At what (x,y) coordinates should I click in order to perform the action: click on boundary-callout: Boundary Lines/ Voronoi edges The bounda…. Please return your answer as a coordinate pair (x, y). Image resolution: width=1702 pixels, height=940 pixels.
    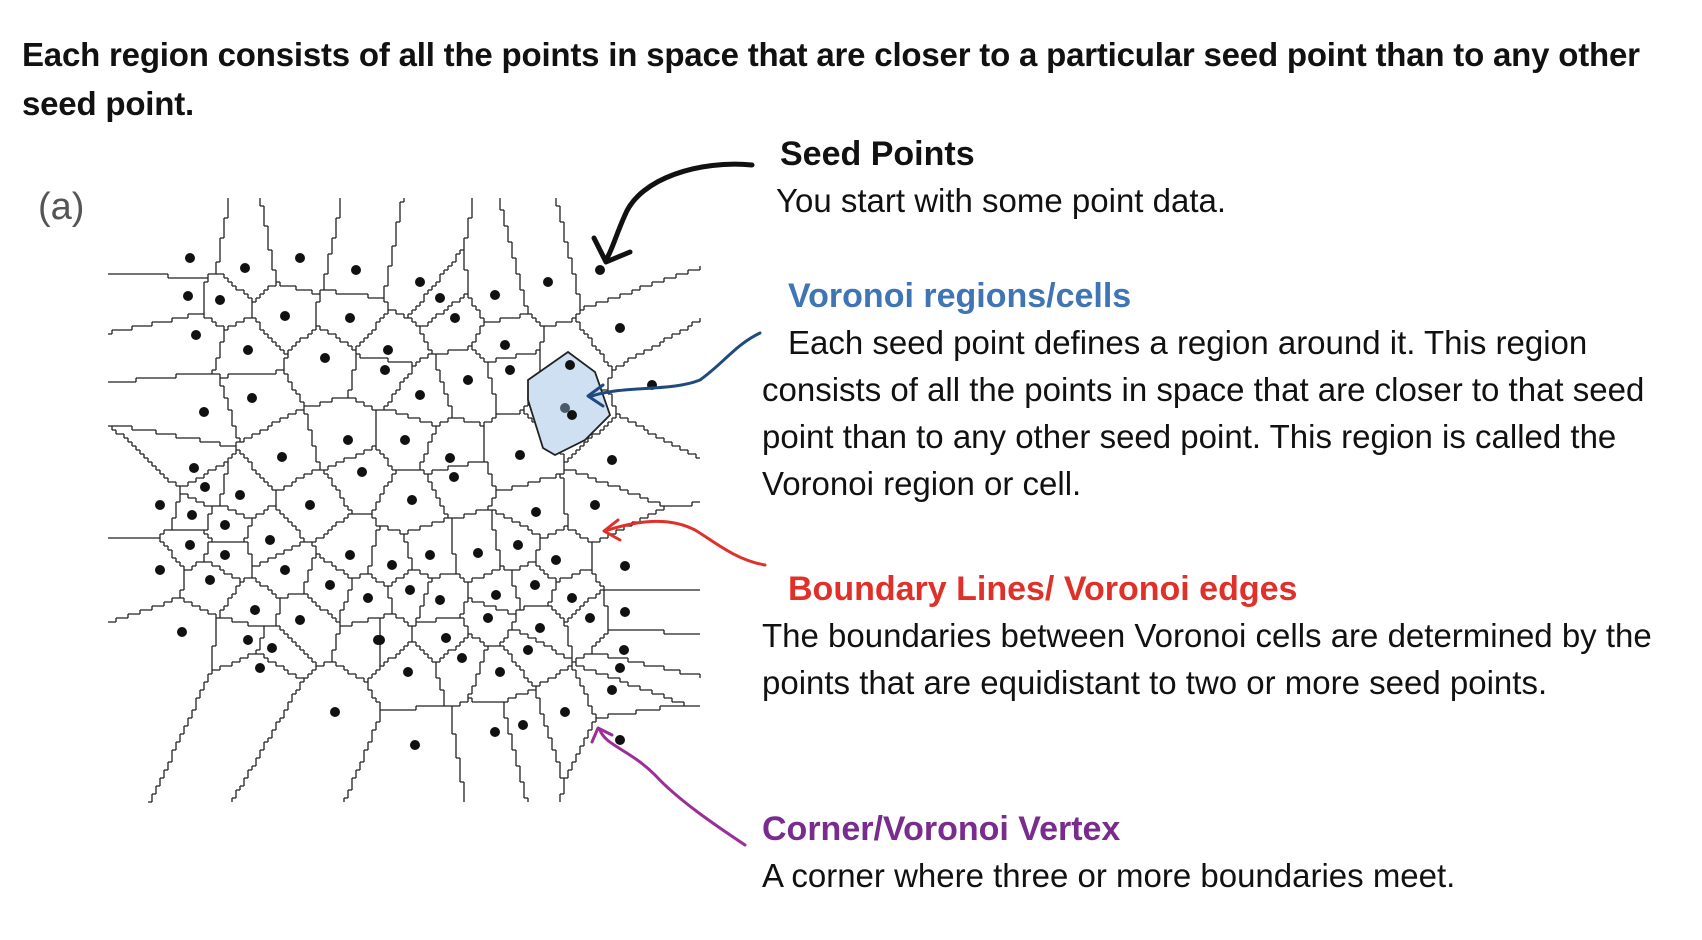
    Looking at the image, I should click on (1212, 636).